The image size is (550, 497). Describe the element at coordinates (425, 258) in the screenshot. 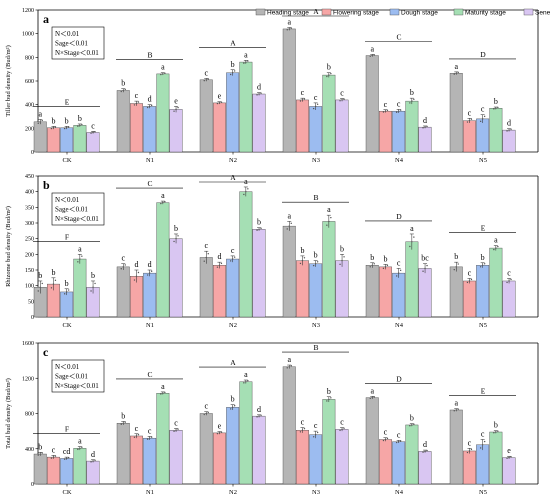

I see `bar-letter: bc` at that location.